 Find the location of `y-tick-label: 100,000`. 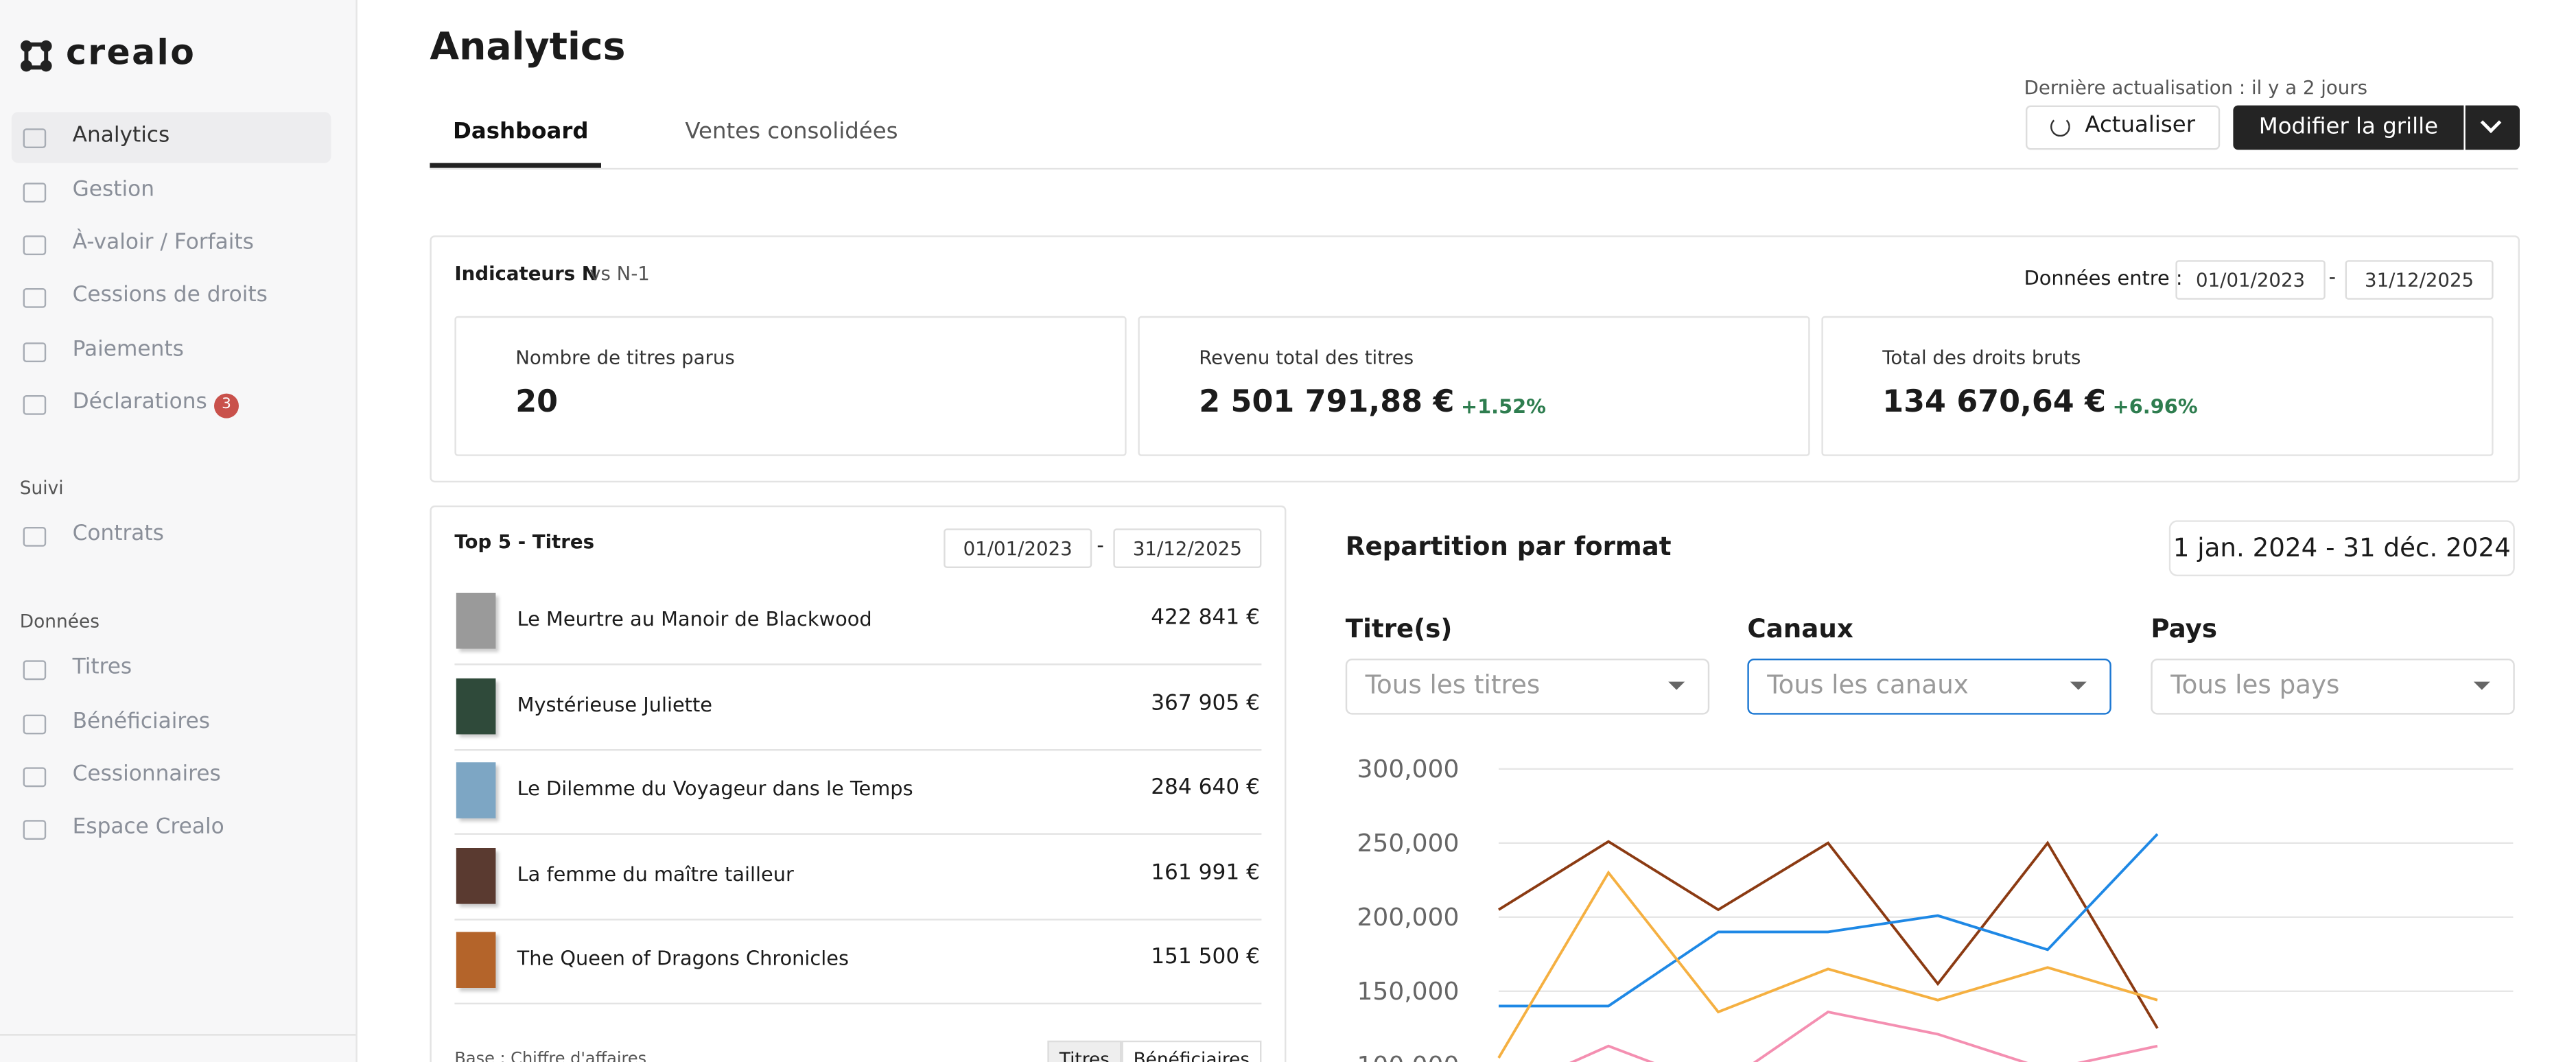

y-tick-label: 100,000 is located at coordinates (1408, 1057).